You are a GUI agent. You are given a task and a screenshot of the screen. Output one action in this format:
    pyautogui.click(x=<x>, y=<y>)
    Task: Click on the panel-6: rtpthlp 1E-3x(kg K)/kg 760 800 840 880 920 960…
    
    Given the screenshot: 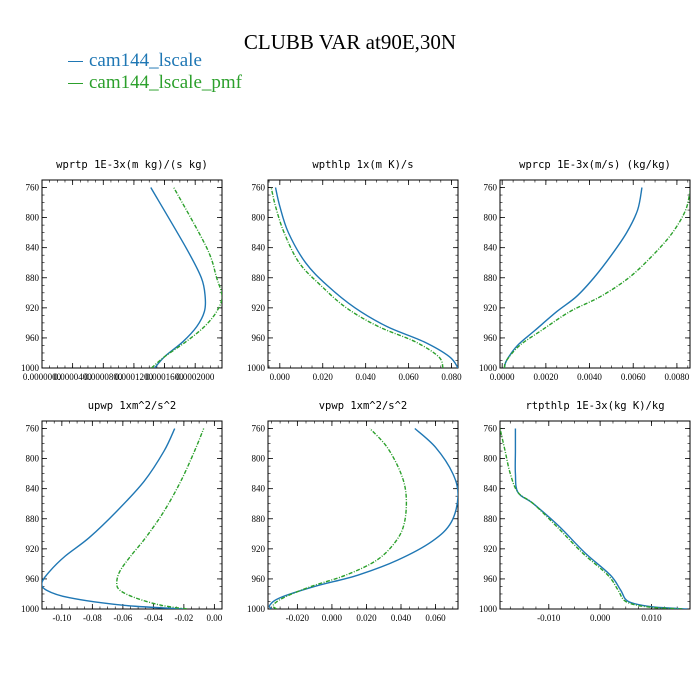 What is the action you would take?
    pyautogui.click(x=585, y=511)
    